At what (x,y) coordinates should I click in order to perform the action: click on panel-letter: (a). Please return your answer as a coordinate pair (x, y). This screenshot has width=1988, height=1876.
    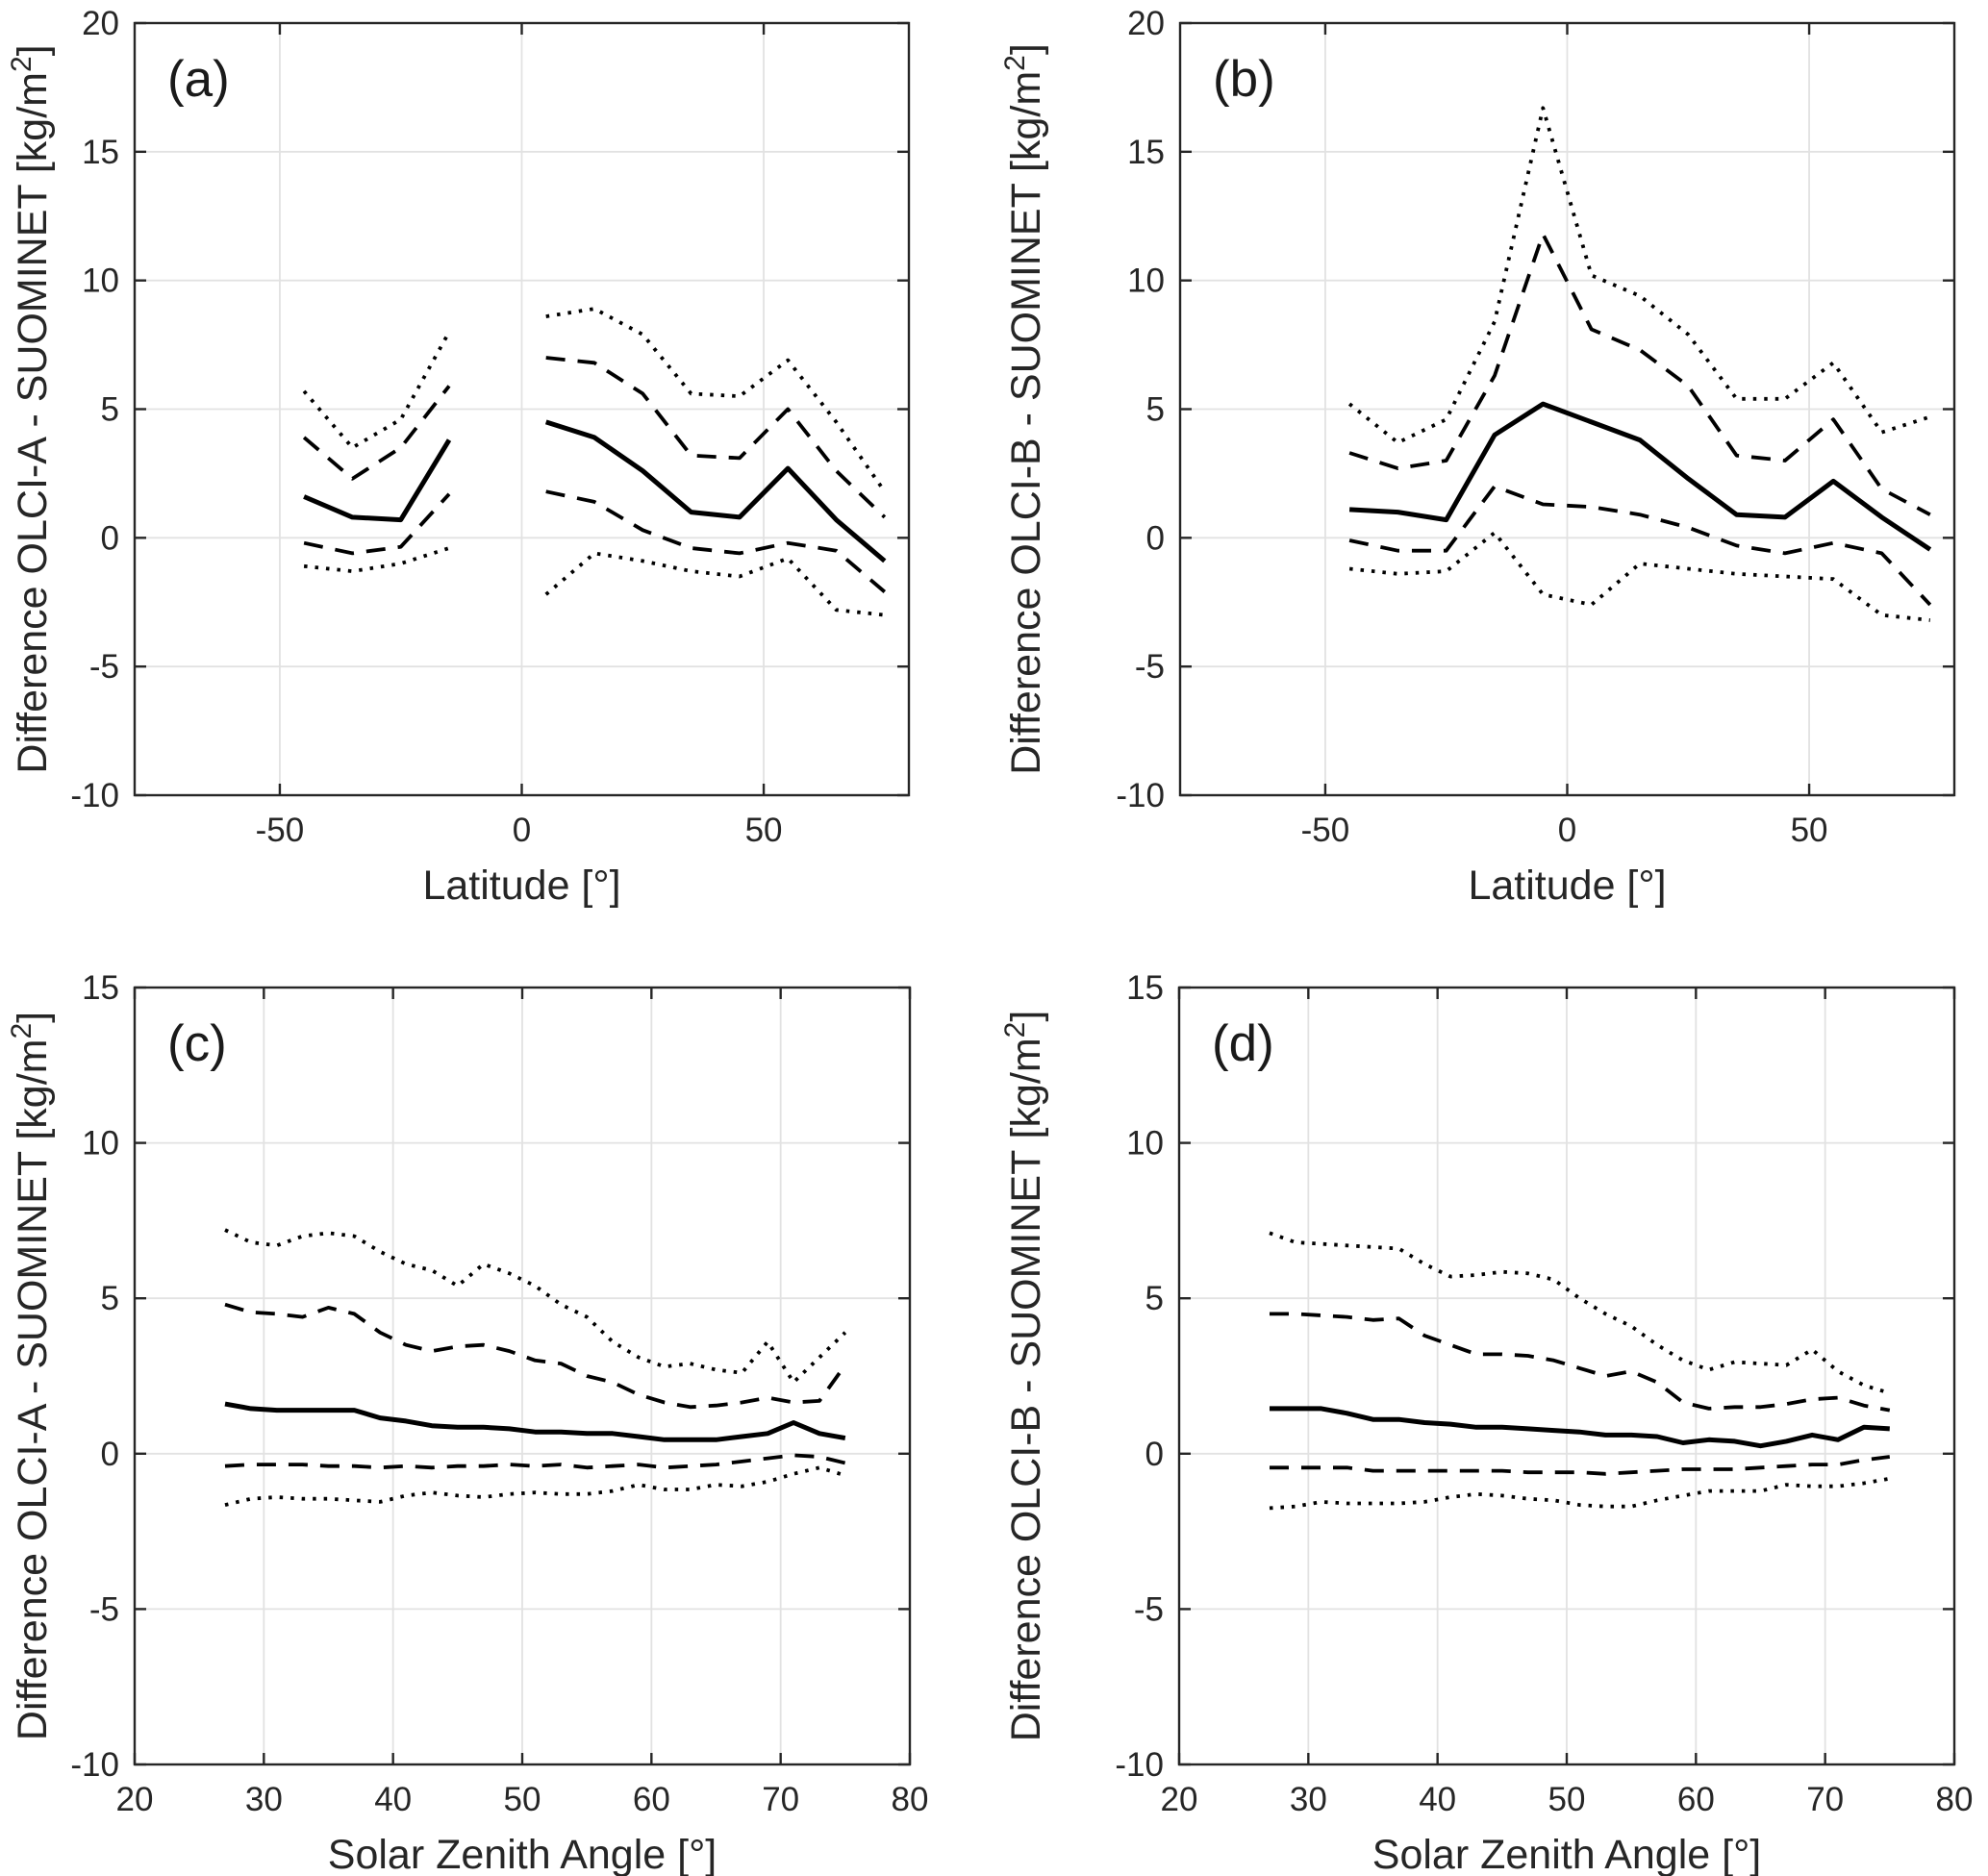
    Looking at the image, I should click on (198, 79).